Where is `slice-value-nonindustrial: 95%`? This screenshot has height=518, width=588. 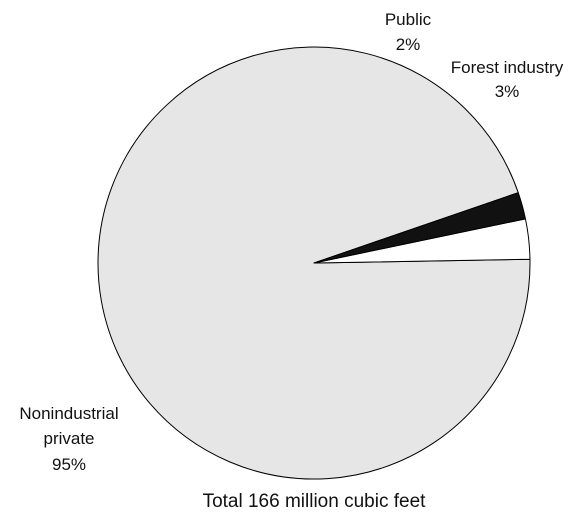 slice-value-nonindustrial: 95% is located at coordinates (69, 464).